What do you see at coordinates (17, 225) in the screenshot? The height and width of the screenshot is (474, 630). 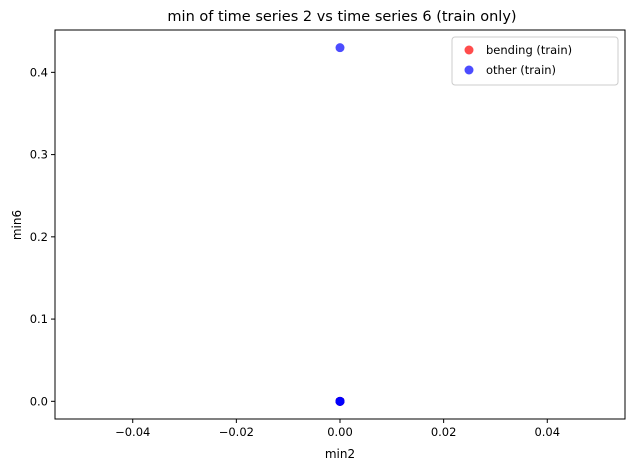 I see `y-axis-label: min6` at bounding box center [17, 225].